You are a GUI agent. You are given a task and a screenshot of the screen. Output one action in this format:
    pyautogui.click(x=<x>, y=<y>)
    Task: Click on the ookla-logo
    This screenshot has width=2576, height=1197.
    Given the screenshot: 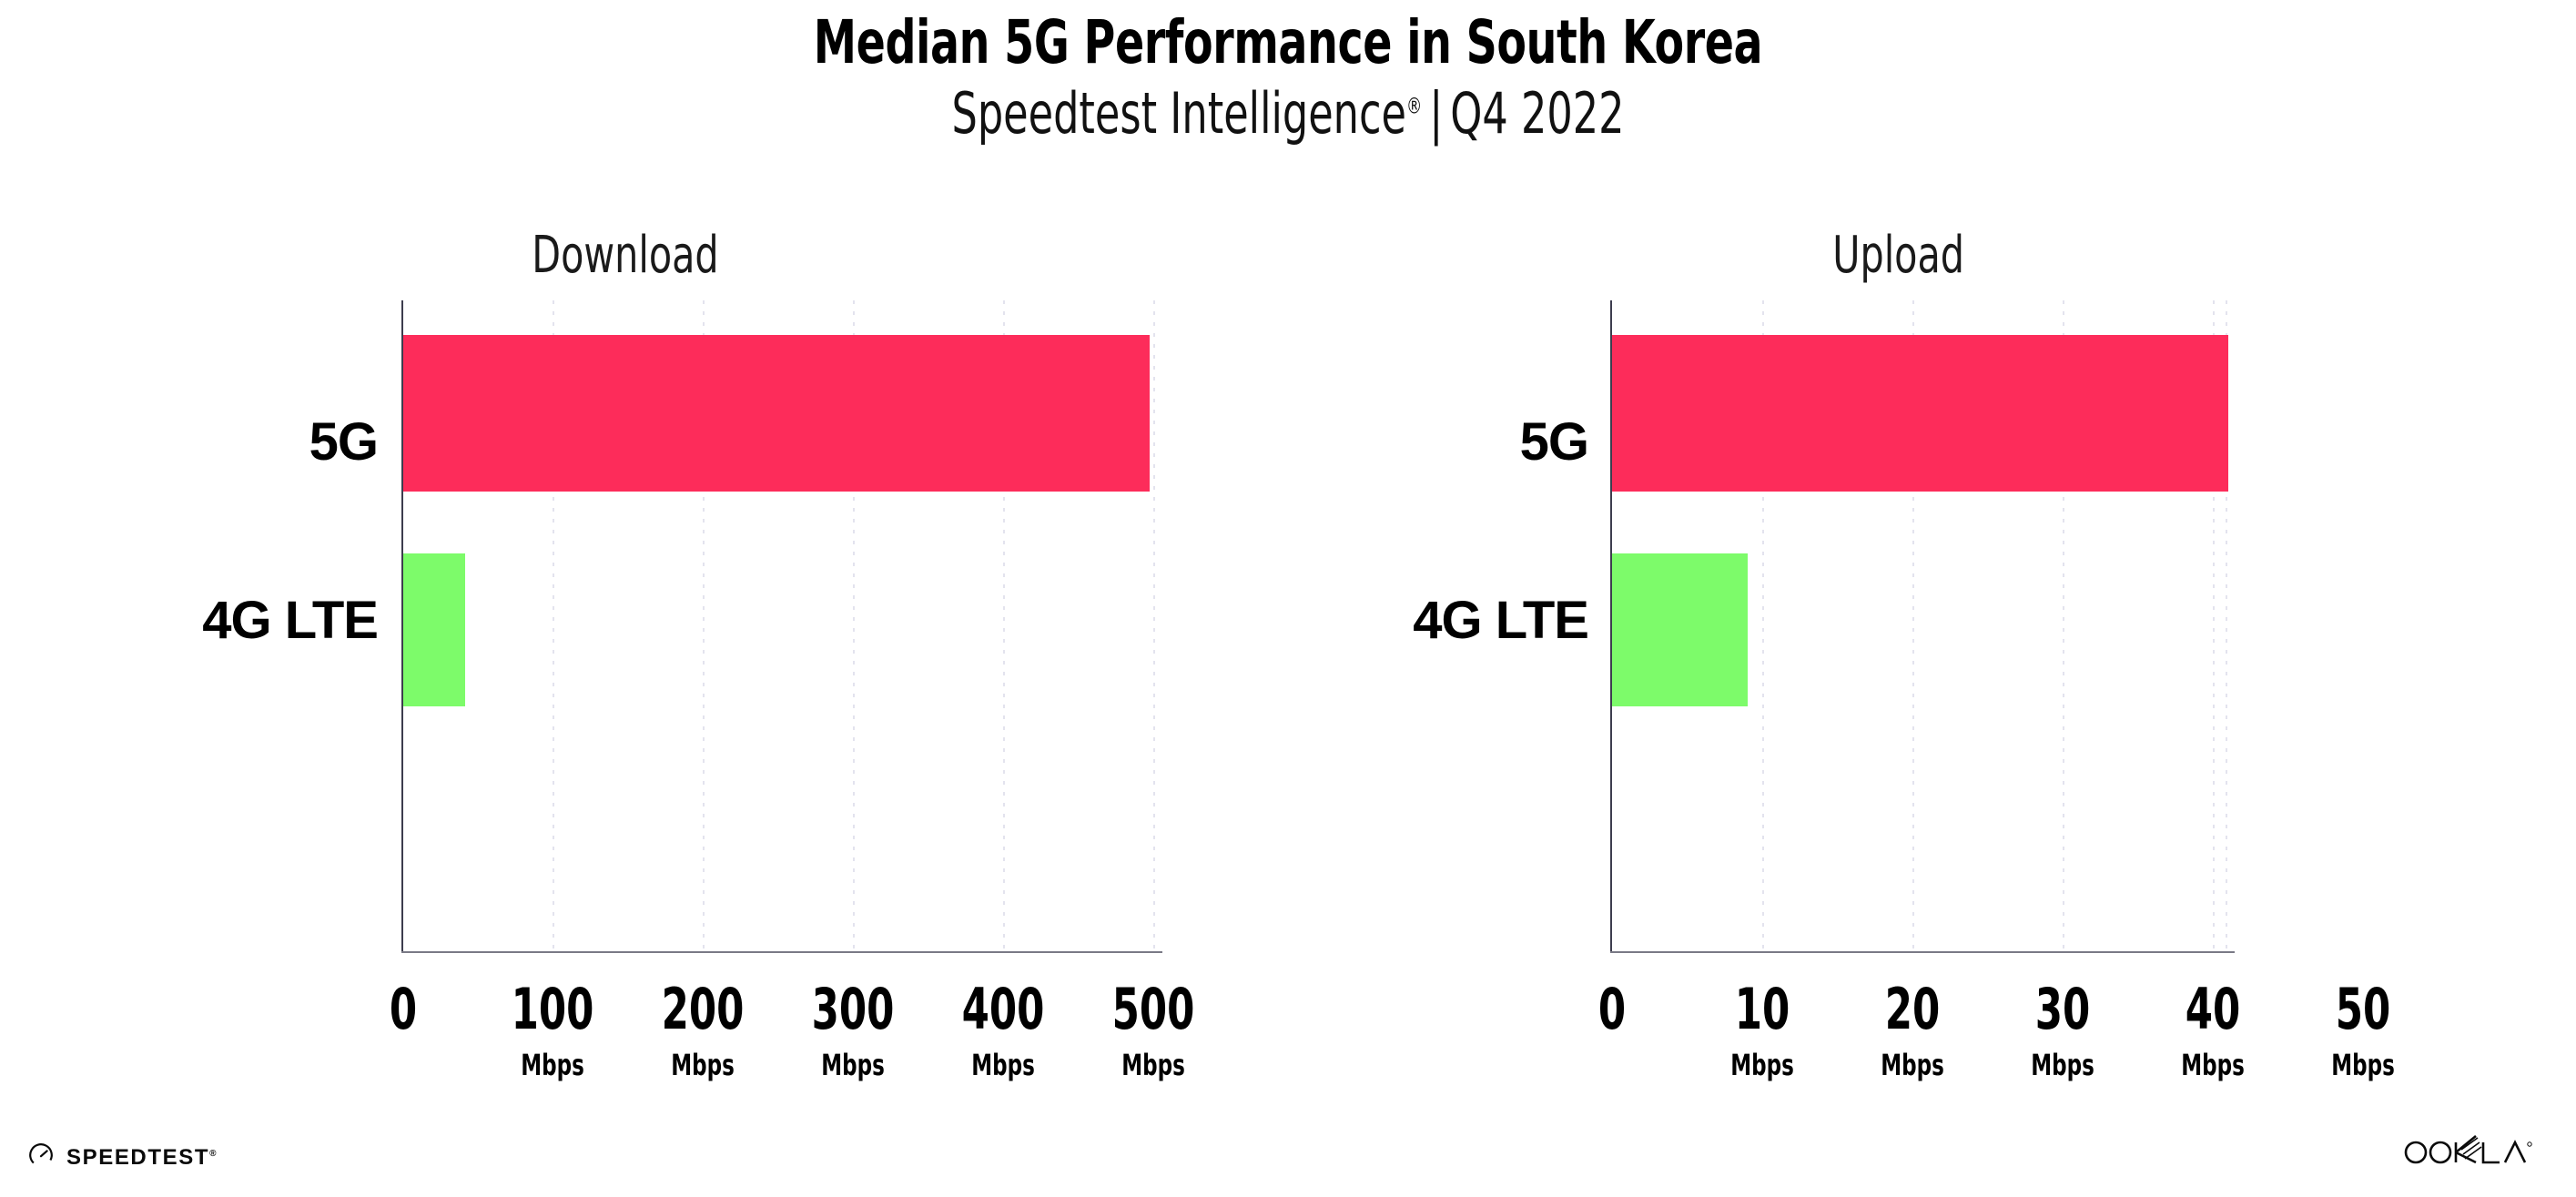 What is the action you would take?
    pyautogui.click(x=2472, y=1153)
    